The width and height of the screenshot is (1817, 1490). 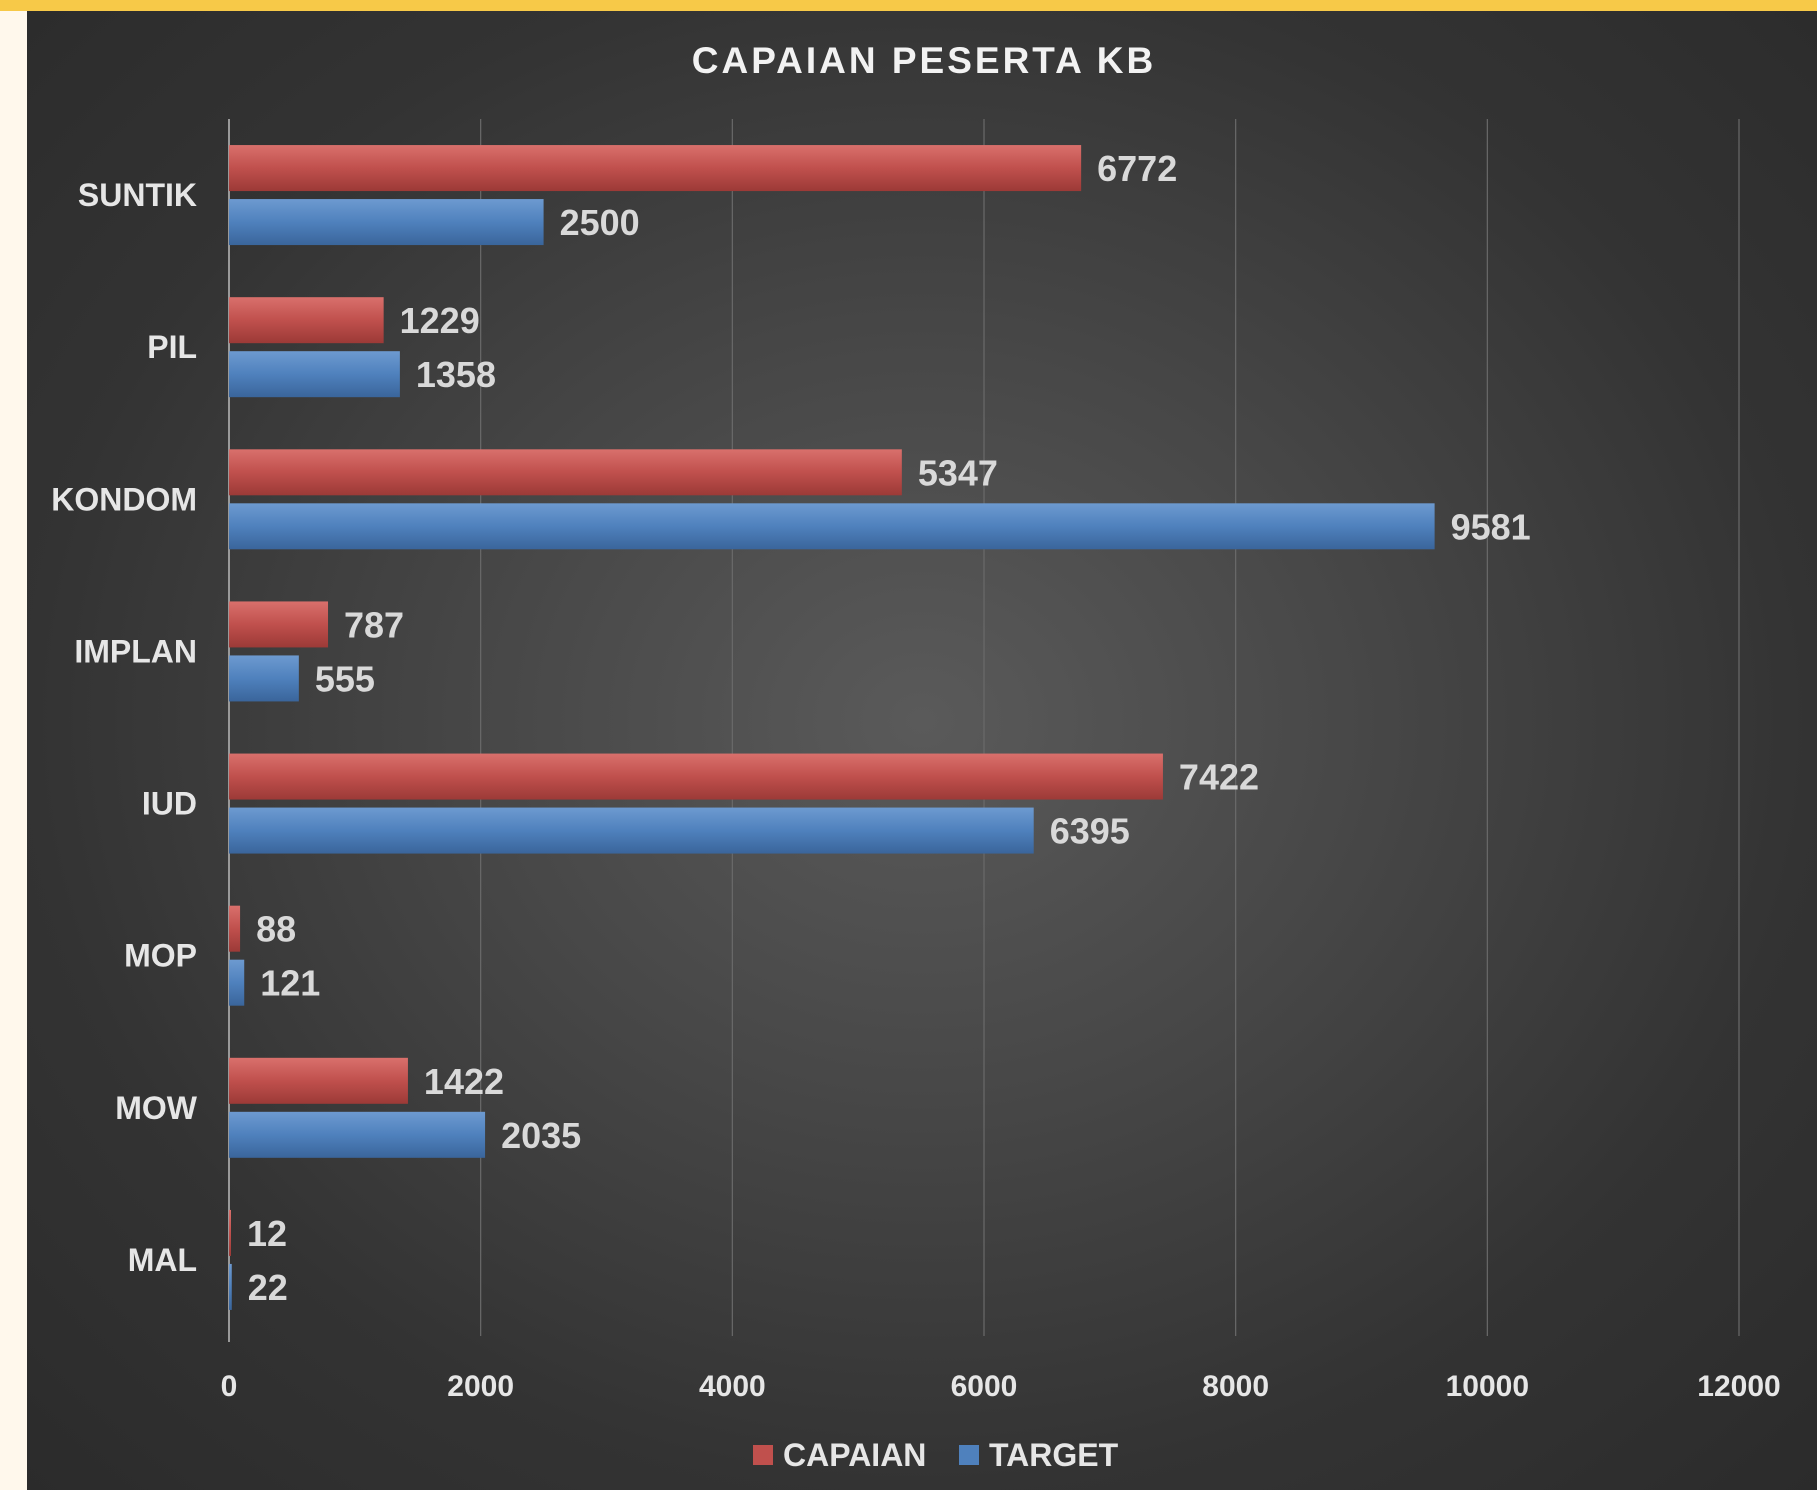 What do you see at coordinates (124, 727) in the screenshot?
I see `category-labels: SUNTIK PIL KONDOM IMPLAN IUD MOP MOW MAL` at bounding box center [124, 727].